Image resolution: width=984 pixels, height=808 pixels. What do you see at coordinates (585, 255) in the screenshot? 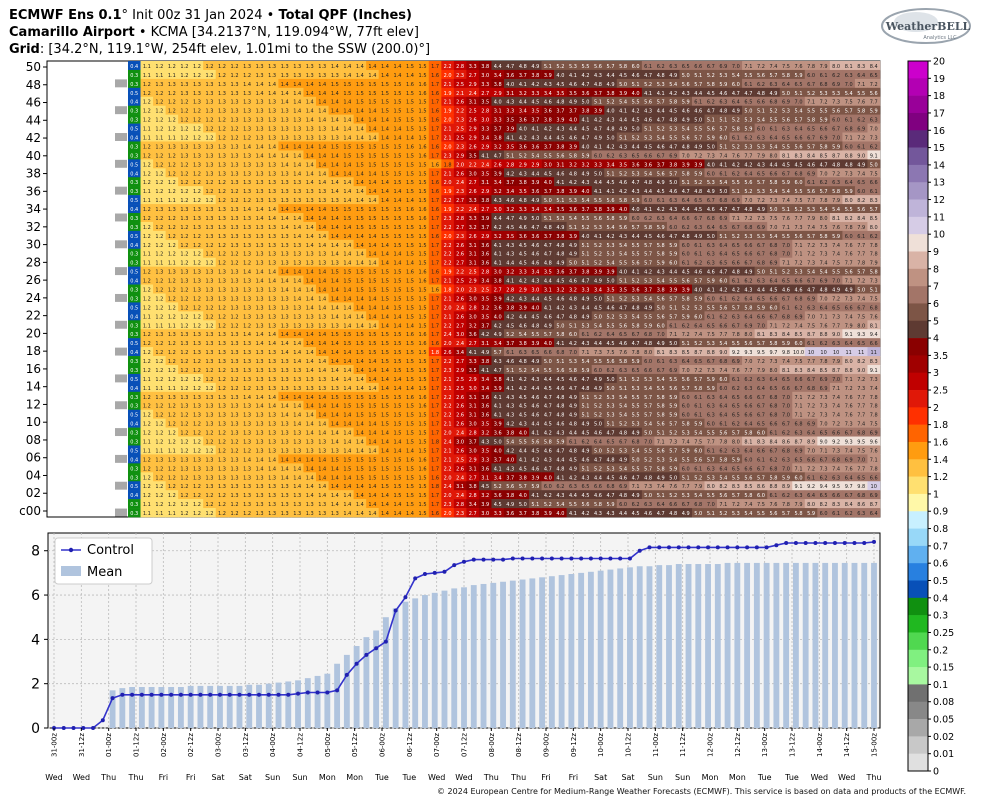
I see `heatmap-cell-label: 5.1` at bounding box center [585, 255].